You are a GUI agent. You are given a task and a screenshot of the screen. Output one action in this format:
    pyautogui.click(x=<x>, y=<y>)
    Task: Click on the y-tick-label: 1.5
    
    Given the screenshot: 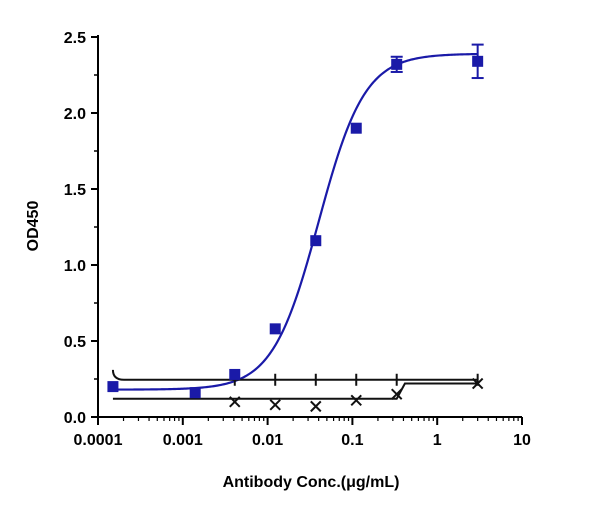 What is the action you would take?
    pyautogui.click(x=75, y=190)
    